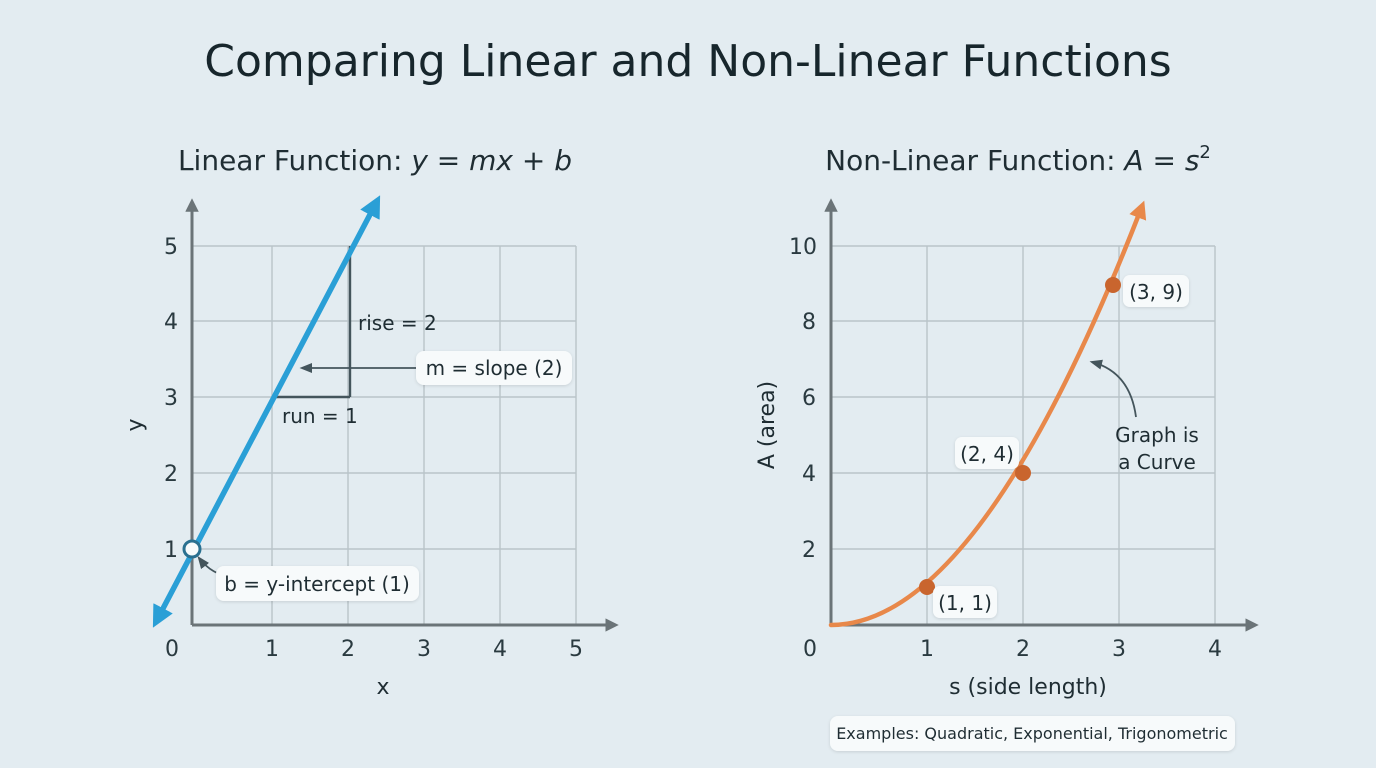 The width and height of the screenshot is (1376, 768). What do you see at coordinates (171, 247) in the screenshot?
I see `y-tick-label: 5` at bounding box center [171, 247].